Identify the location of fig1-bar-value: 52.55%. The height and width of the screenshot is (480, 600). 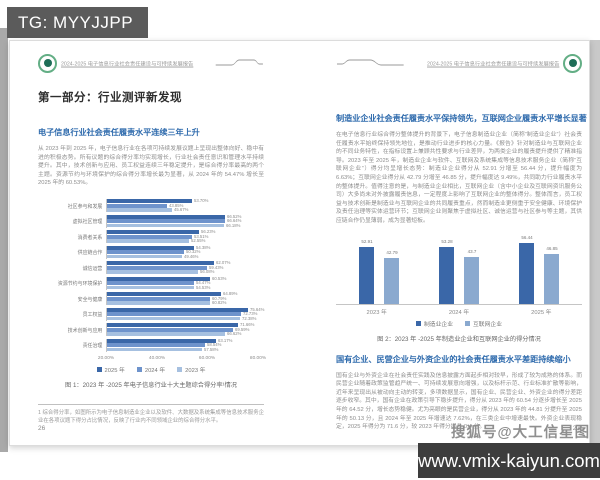
(198, 241).